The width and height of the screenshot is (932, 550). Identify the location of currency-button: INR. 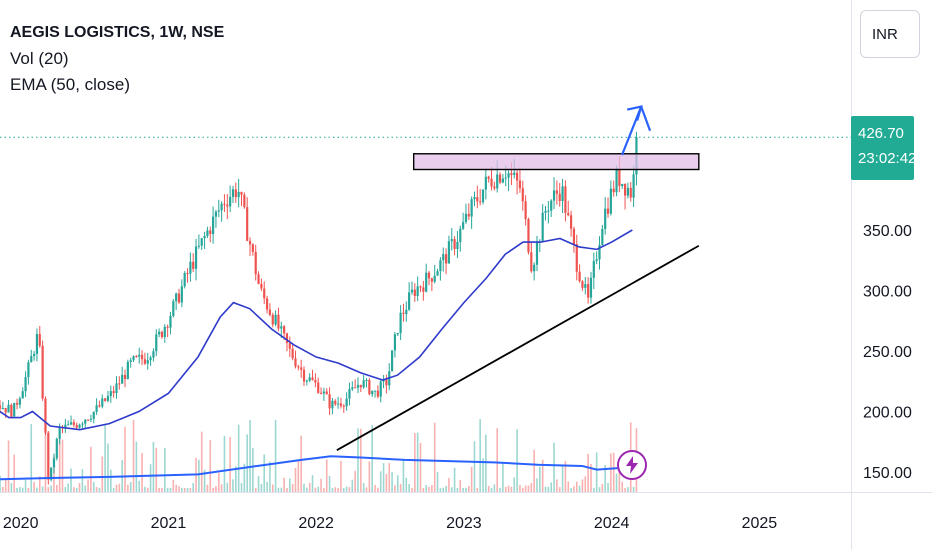
(890, 34).